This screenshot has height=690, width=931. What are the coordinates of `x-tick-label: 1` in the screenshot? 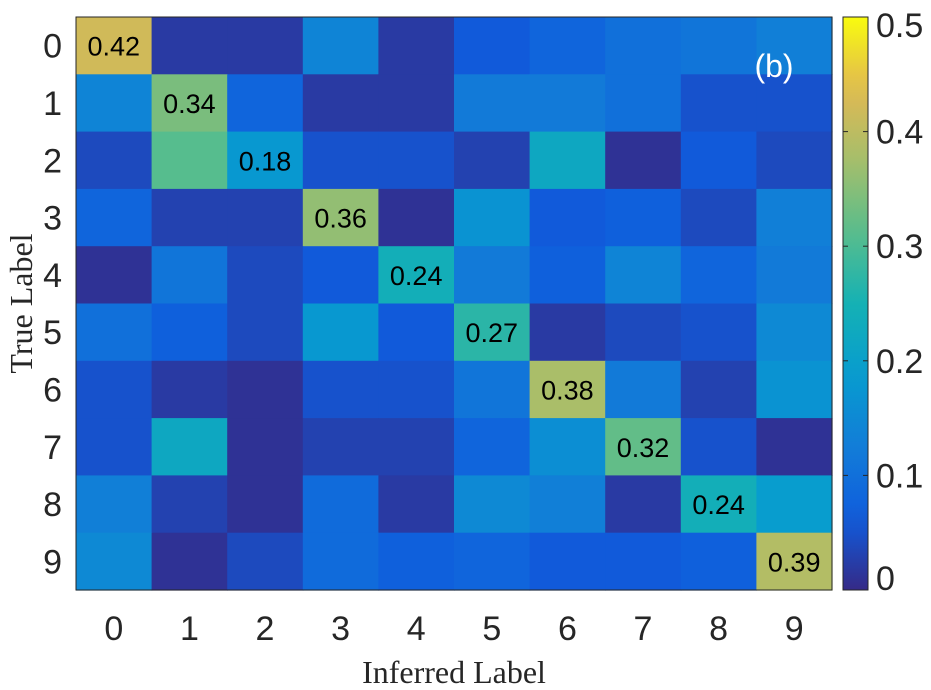 It's located at (189, 629).